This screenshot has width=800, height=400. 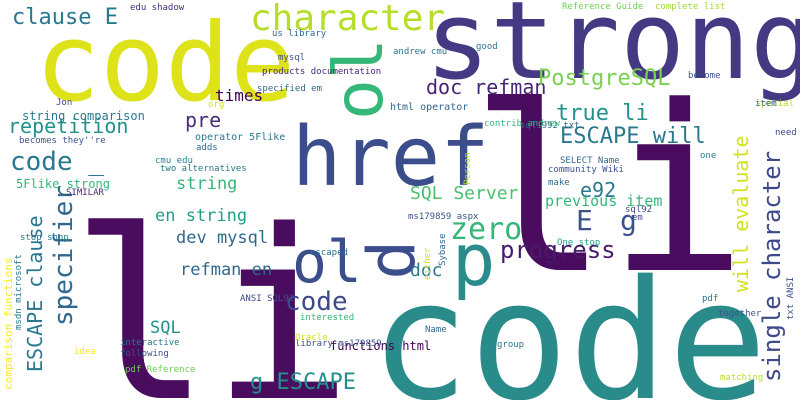 I want to click on word: repetition, so click(x=68, y=126).